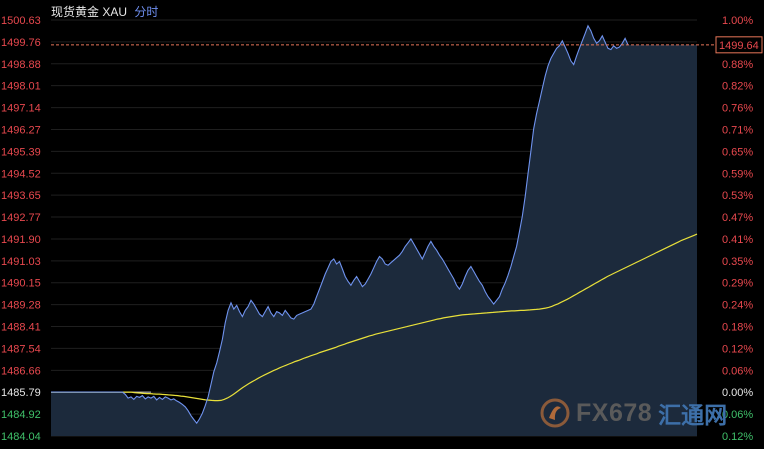  What do you see at coordinates (21, 174) in the screenshot?
I see `price-tick-label: 1494.52` at bounding box center [21, 174].